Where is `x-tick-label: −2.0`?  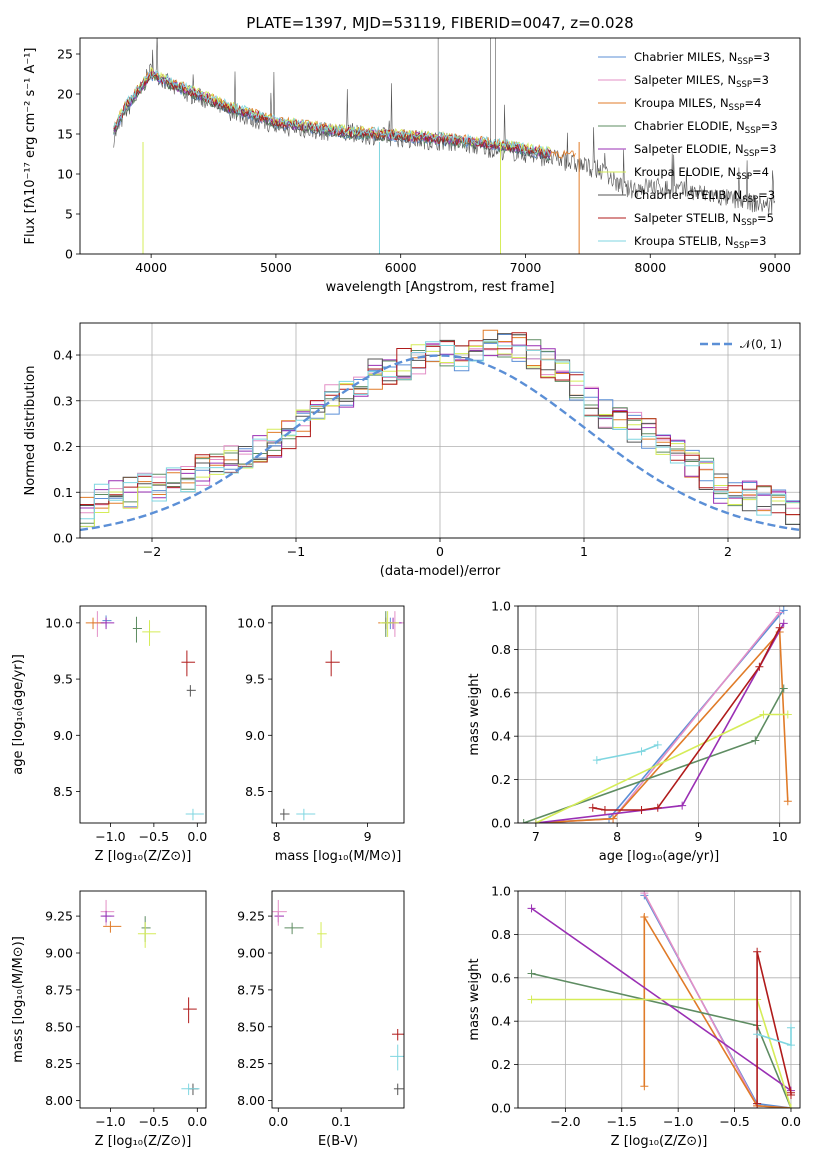 x-tick-label: −2.0 is located at coordinates (565, 1121).